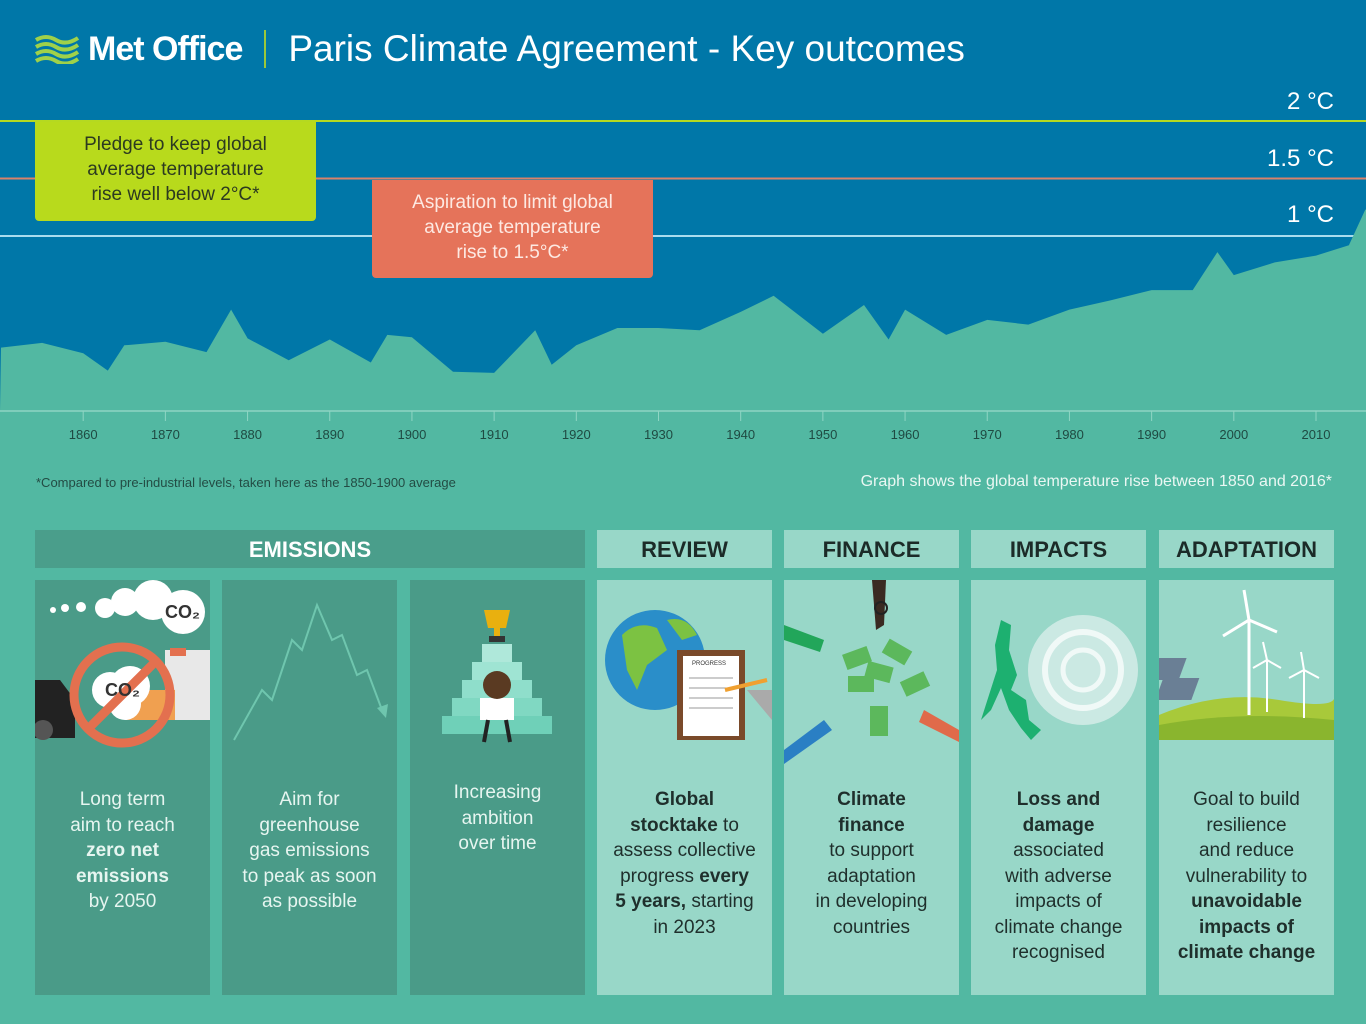 The image size is (1366, 1024). Describe the element at coordinates (1246, 927) in the screenshot. I see `text-line: impacts of` at that location.